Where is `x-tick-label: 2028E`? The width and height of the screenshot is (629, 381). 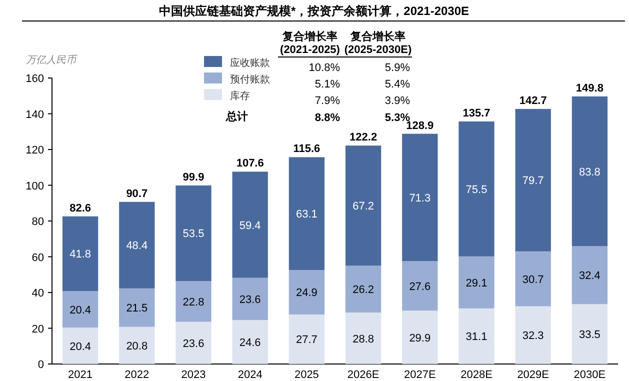 x-tick-label: 2028E is located at coordinates (476, 375).